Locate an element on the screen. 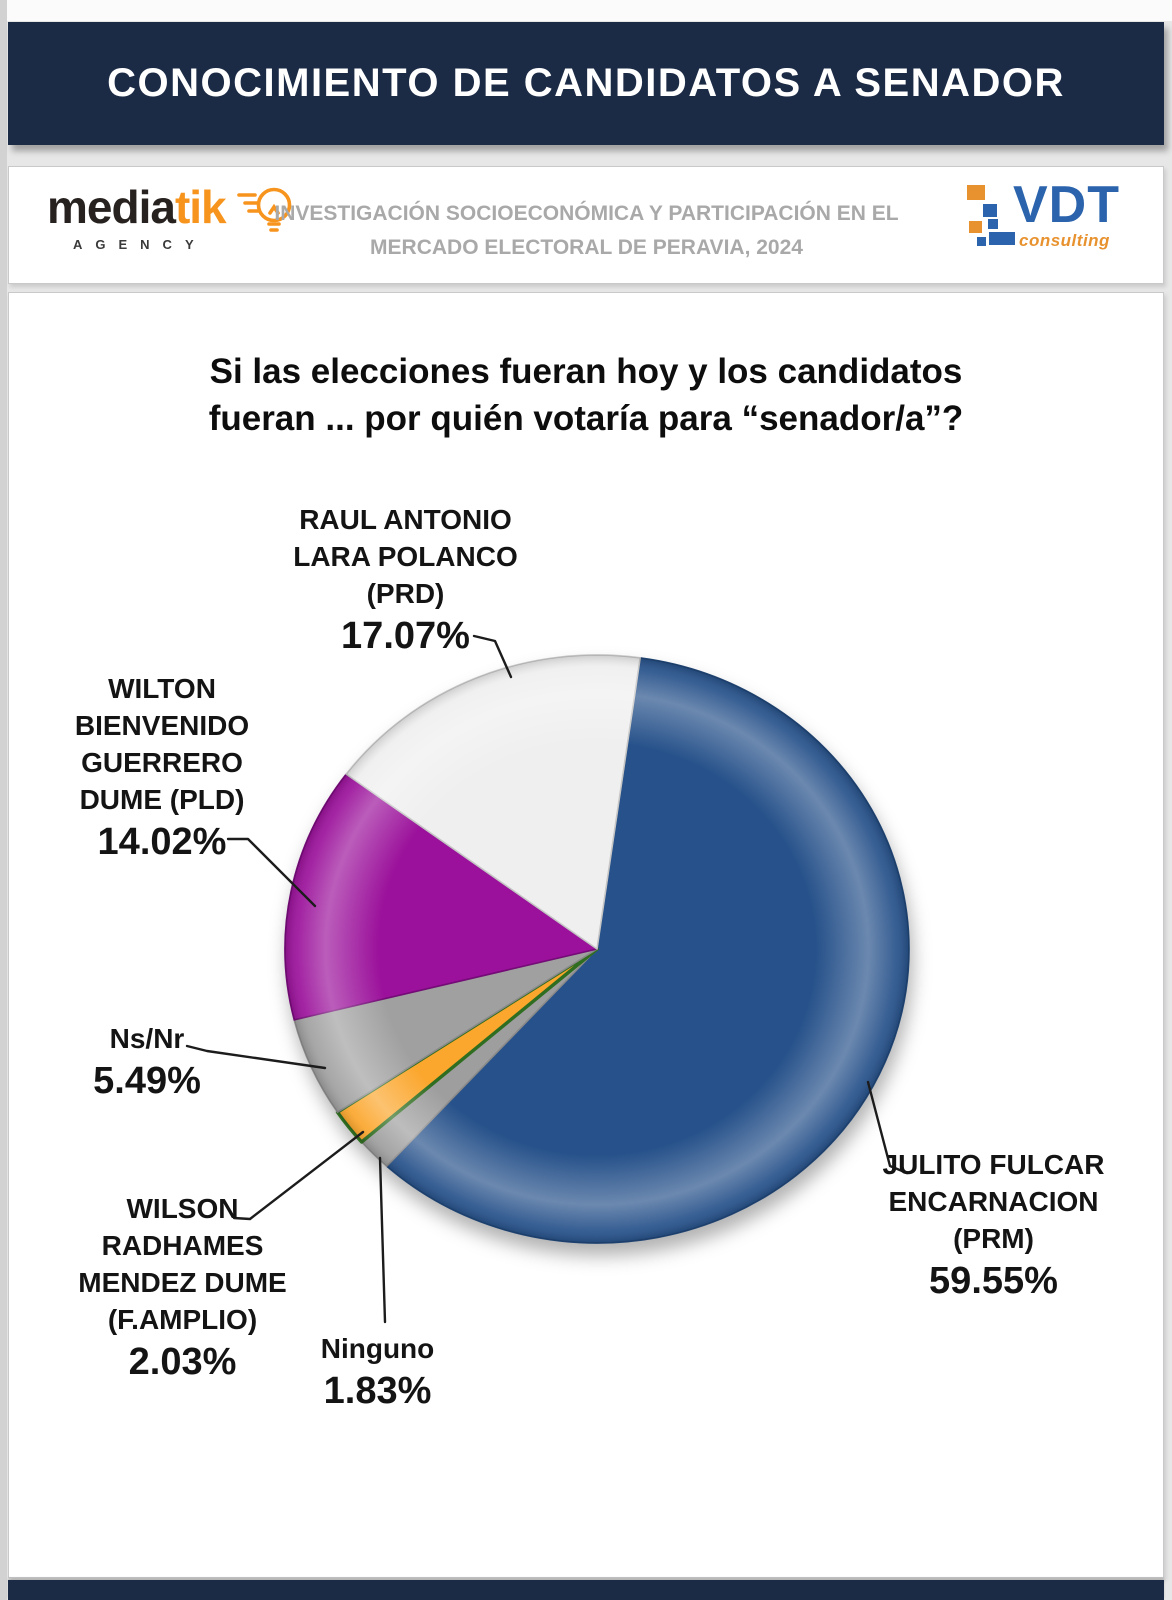 Image resolution: width=1172 pixels, height=1600 pixels. page-left-margin is located at coordinates (3, 800).